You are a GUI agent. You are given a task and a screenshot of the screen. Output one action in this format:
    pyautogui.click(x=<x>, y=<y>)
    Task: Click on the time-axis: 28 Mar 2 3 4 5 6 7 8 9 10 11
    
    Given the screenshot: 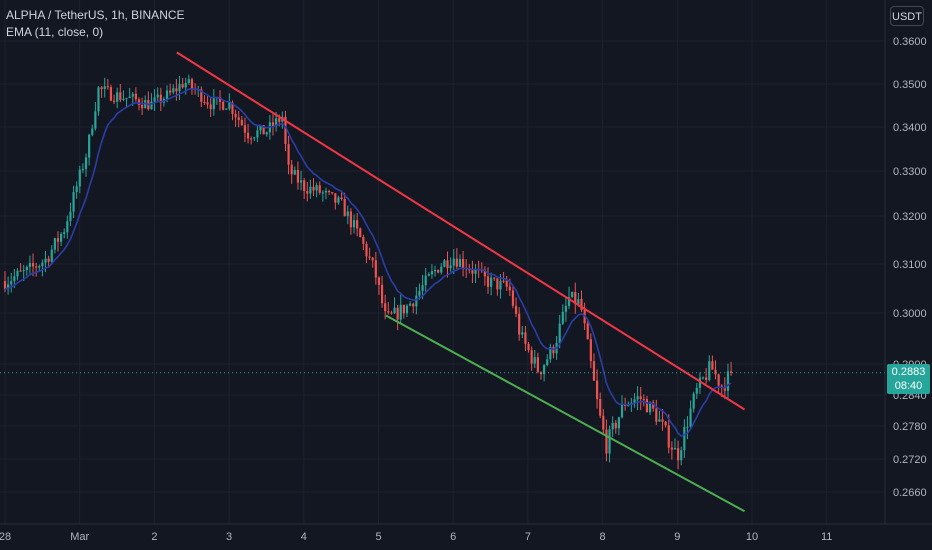 What is the action you would take?
    pyautogui.click(x=416, y=537)
    